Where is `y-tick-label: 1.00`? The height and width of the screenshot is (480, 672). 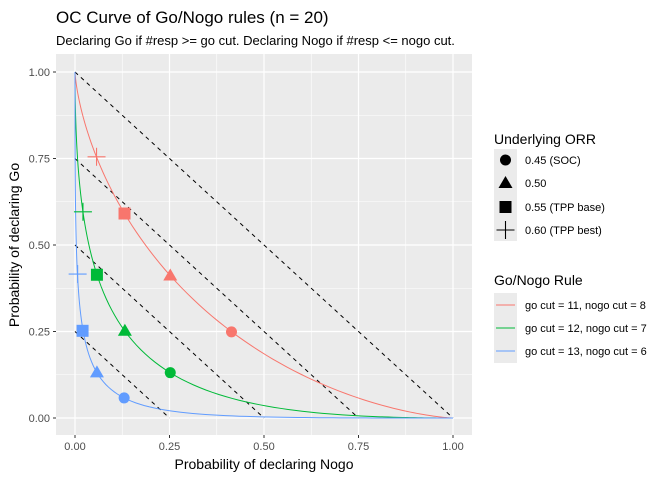 y-tick-label: 1.00 is located at coordinates (39, 73).